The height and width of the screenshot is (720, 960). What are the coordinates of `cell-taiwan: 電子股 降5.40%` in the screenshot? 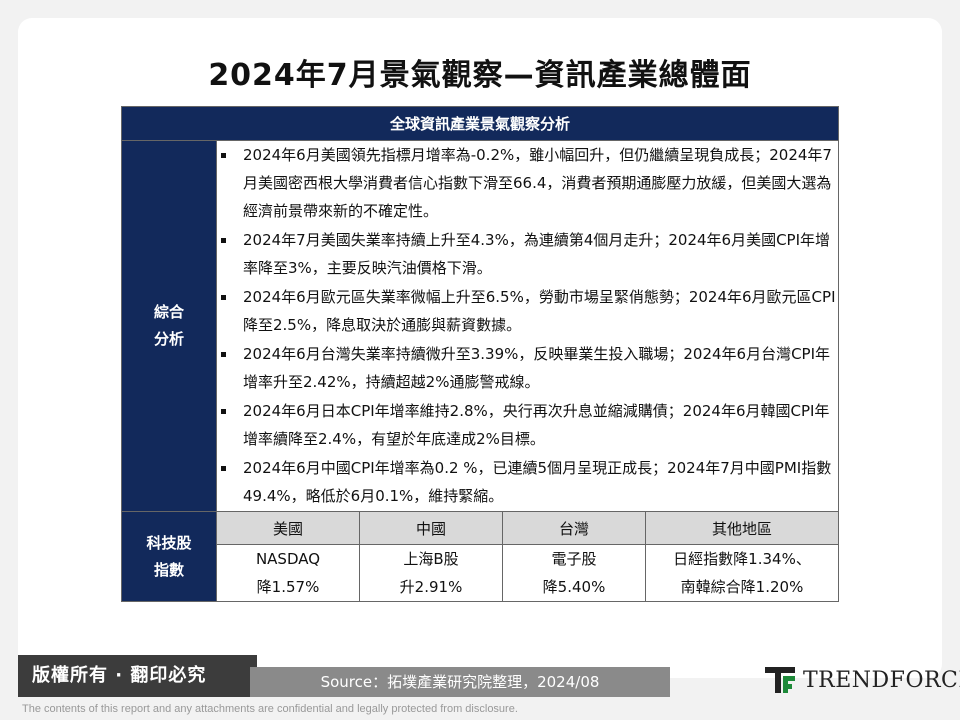 It's located at (574, 573).